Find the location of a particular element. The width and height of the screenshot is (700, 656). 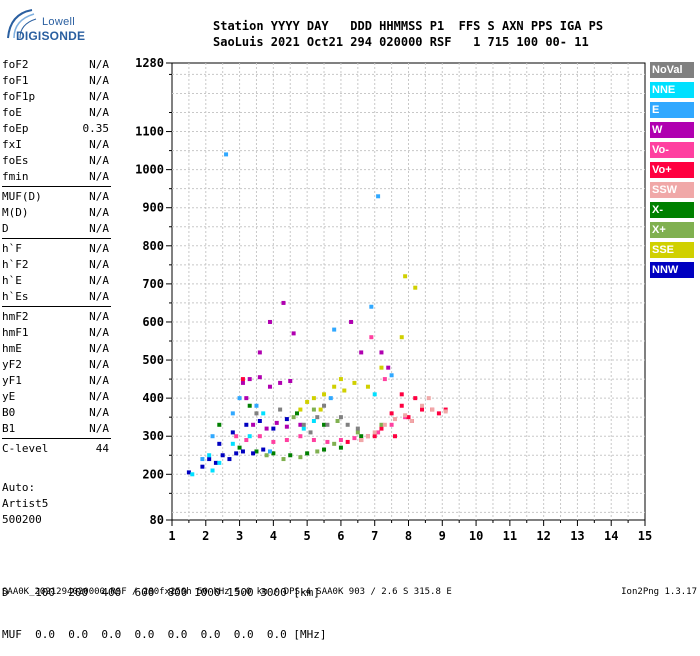

parameter-label: h`Es is located at coordinates (15, 296).